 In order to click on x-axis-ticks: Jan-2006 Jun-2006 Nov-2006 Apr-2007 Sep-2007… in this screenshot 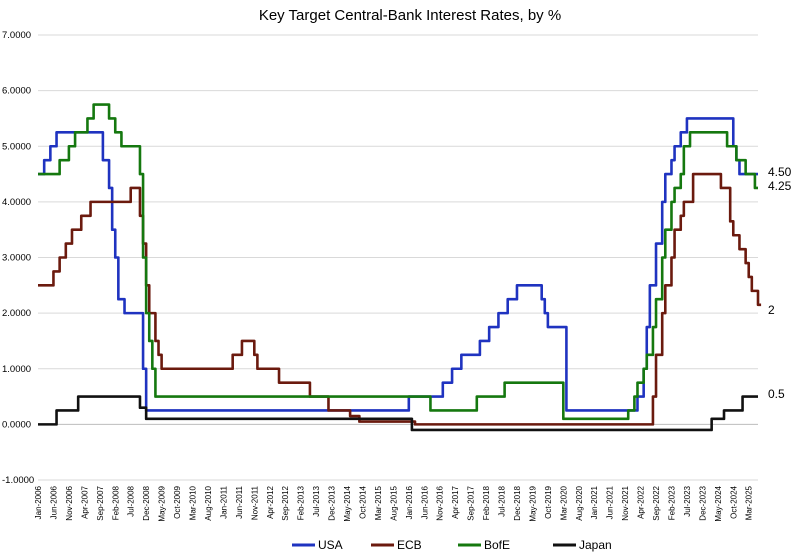, I will do `click(394, 503)`.